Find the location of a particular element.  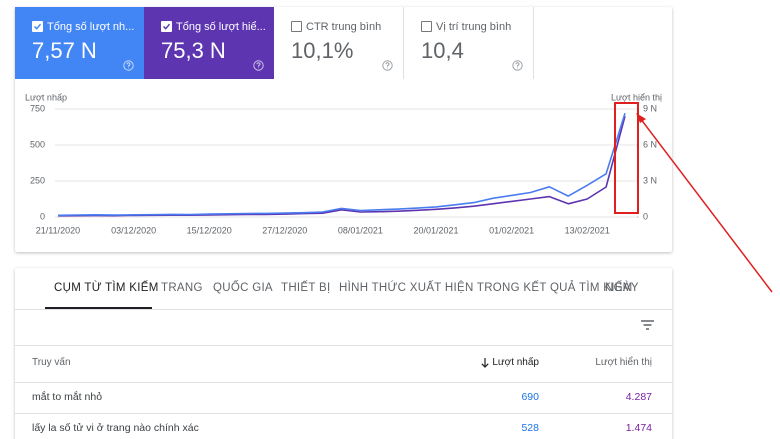

x-tick-label: 08/01/2021 is located at coordinates (360, 230).